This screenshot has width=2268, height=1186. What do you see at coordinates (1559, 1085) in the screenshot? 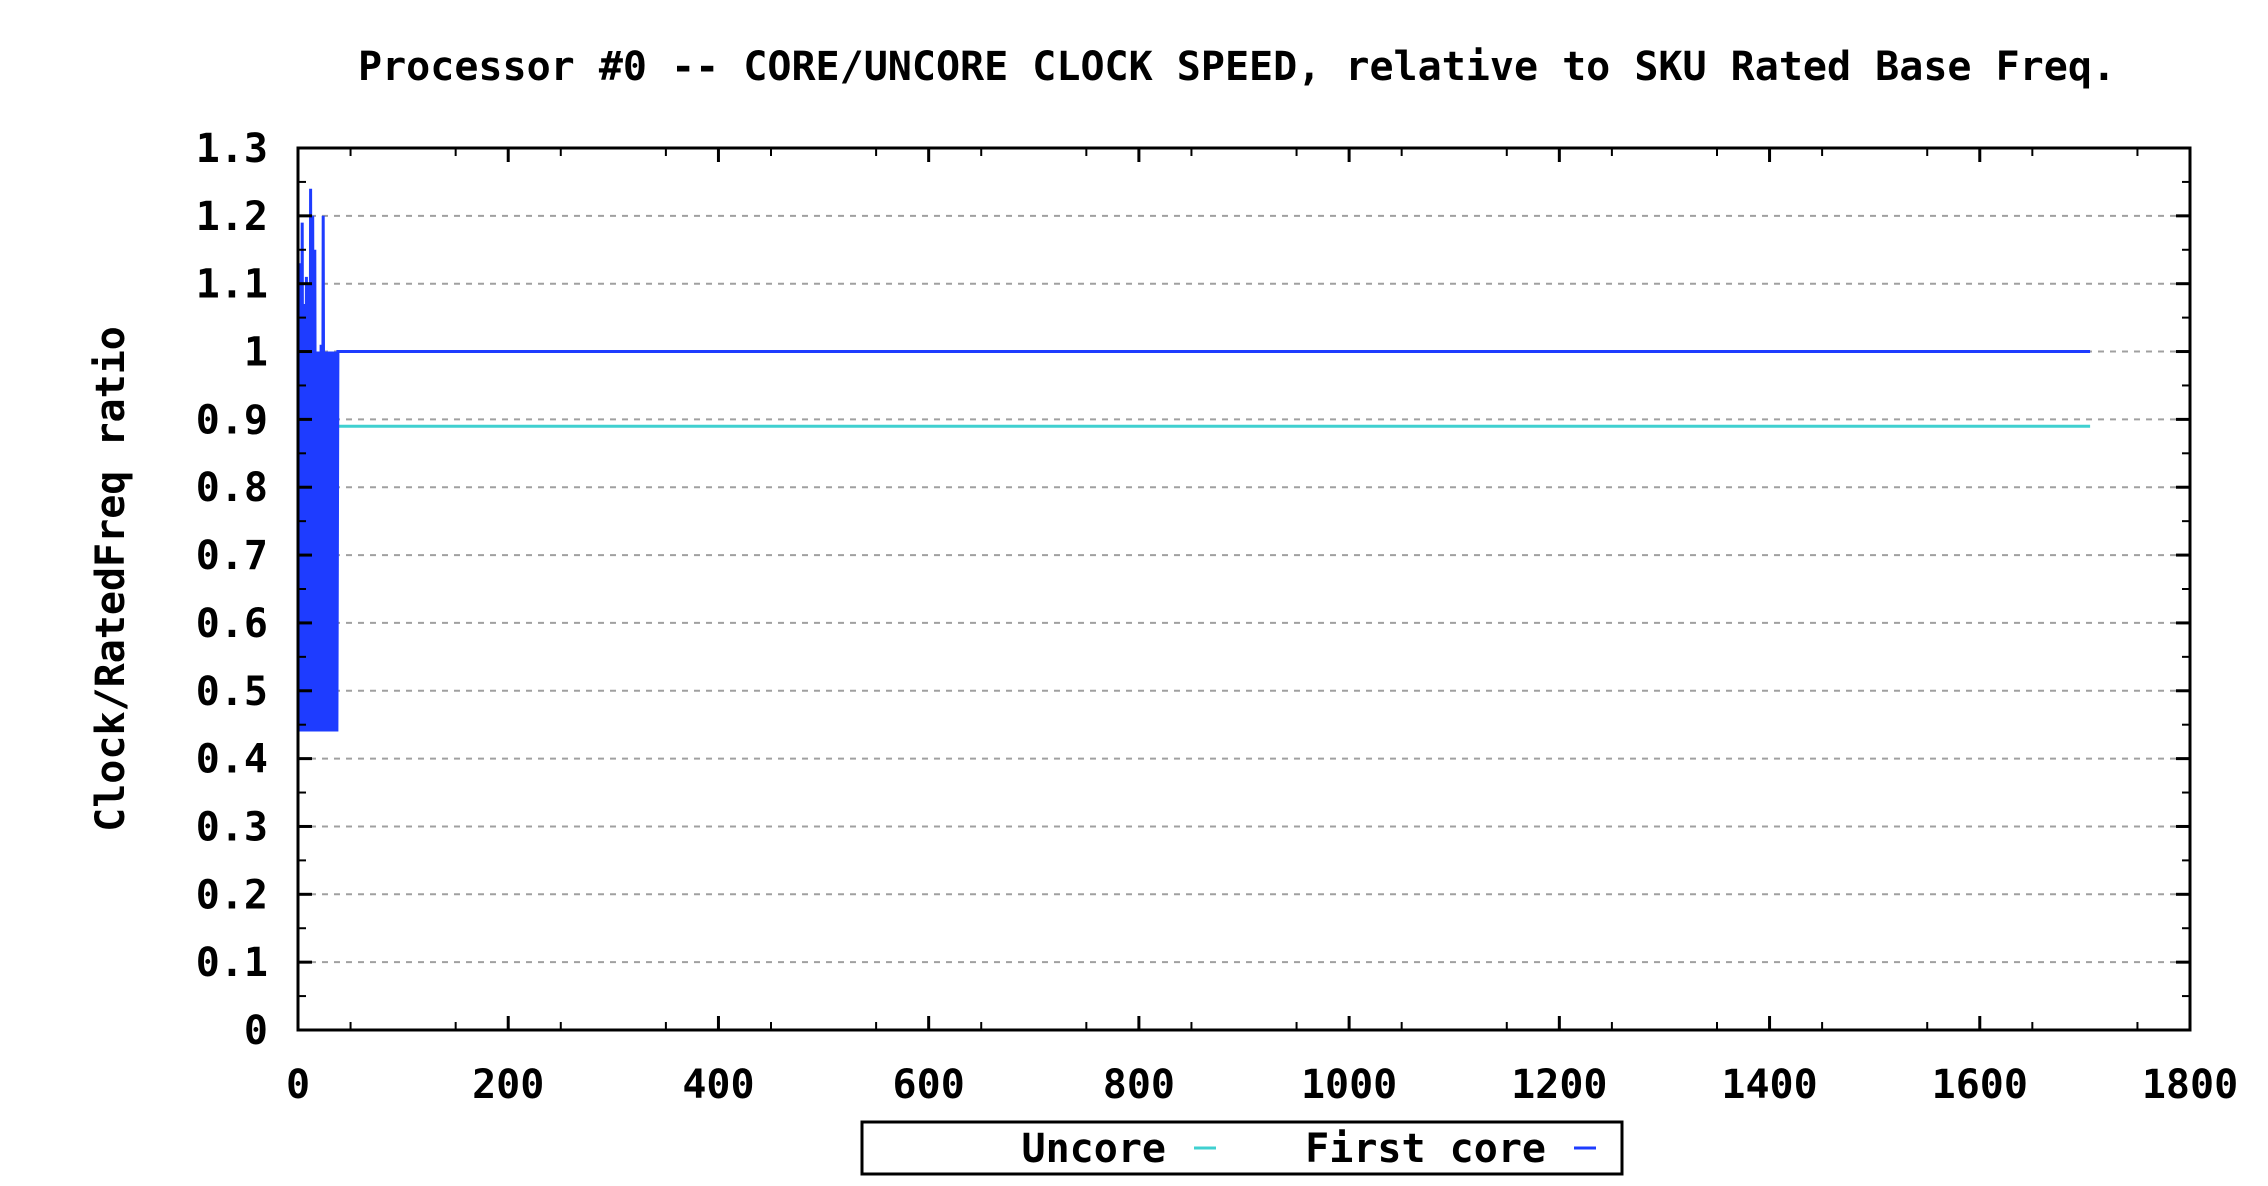
I see `x-tick-label: 1200` at bounding box center [1559, 1085].